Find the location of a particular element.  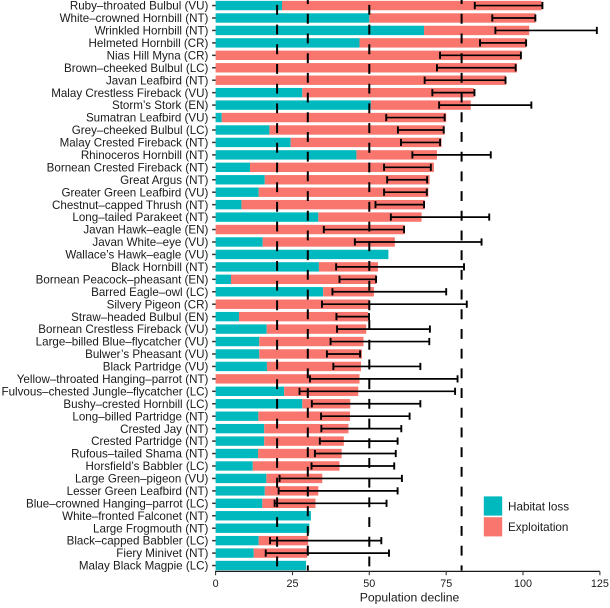

svg-text: Bornean Crested Fireback (NT) is located at coordinates (128, 167).